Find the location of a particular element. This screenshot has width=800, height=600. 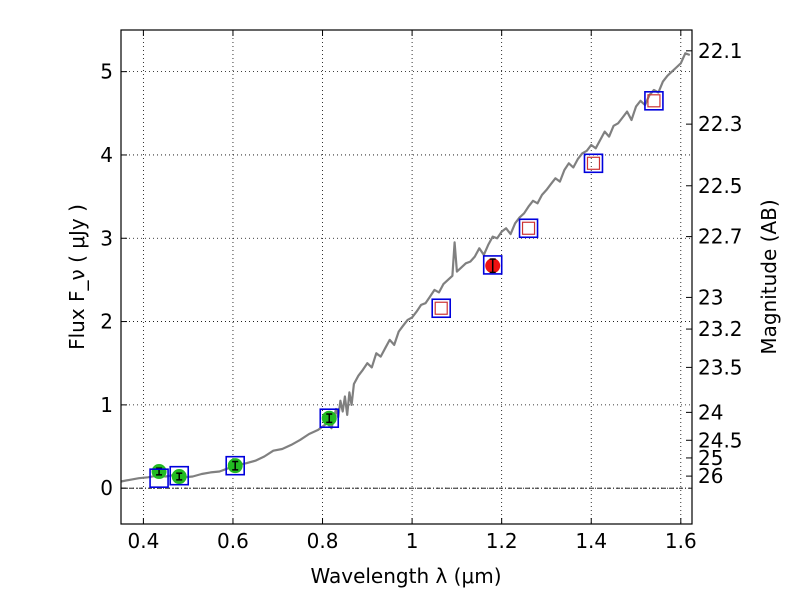

y2-tick-label-5: 23.2 is located at coordinates (720, 329).